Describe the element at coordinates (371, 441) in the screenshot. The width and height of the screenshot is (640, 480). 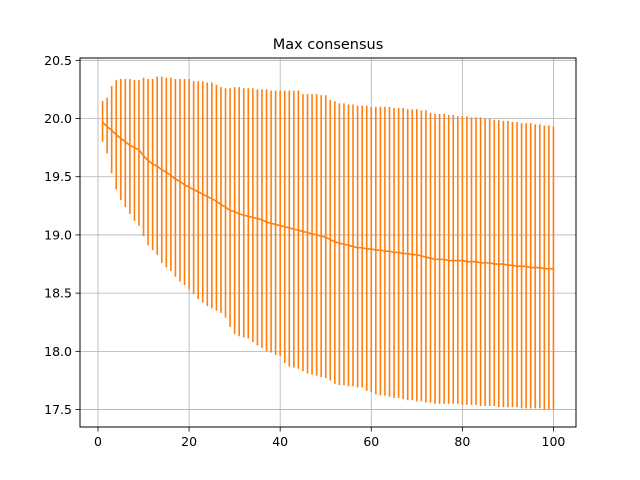
I see `x-tick-label: 60` at that location.